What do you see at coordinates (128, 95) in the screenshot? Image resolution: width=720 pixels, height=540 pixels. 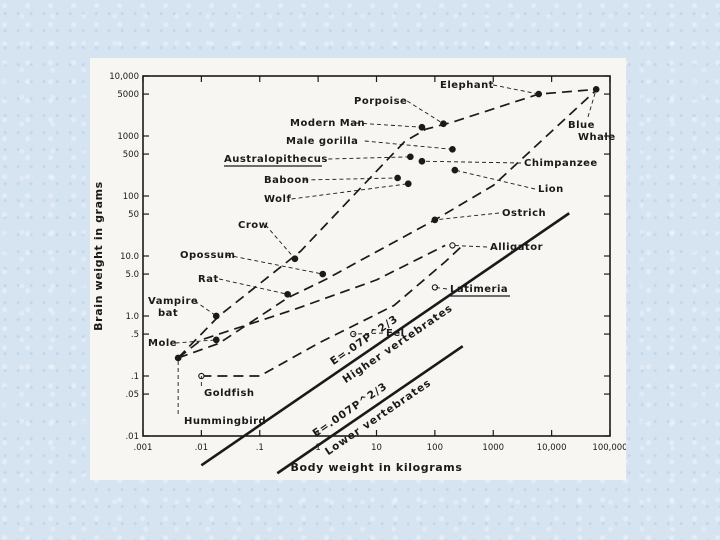 I see `y-tick-label: 5000` at bounding box center [128, 95].